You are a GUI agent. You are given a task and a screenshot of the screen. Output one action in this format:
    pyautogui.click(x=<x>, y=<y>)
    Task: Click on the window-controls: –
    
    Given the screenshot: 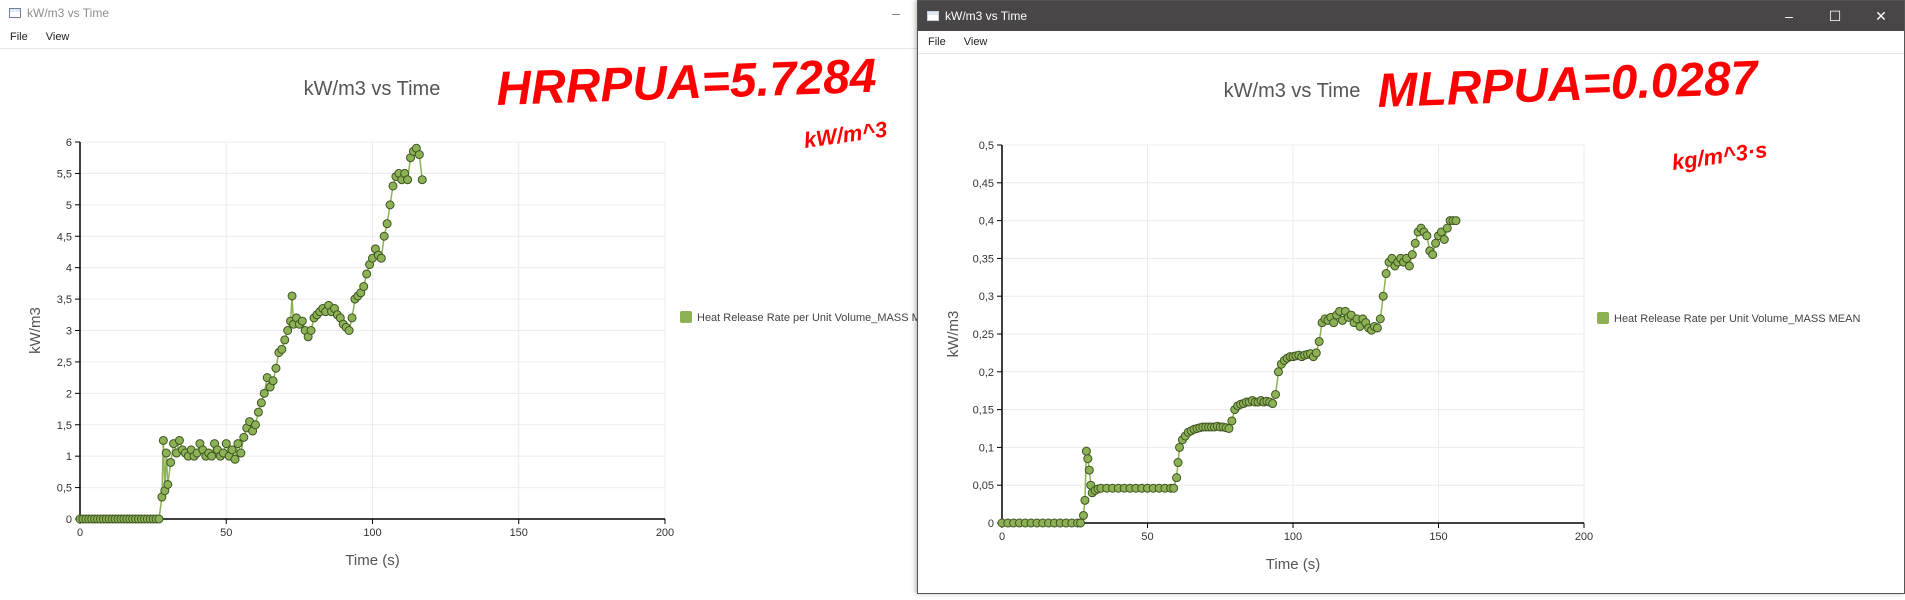 What is the action you would take?
    pyautogui.click(x=896, y=13)
    